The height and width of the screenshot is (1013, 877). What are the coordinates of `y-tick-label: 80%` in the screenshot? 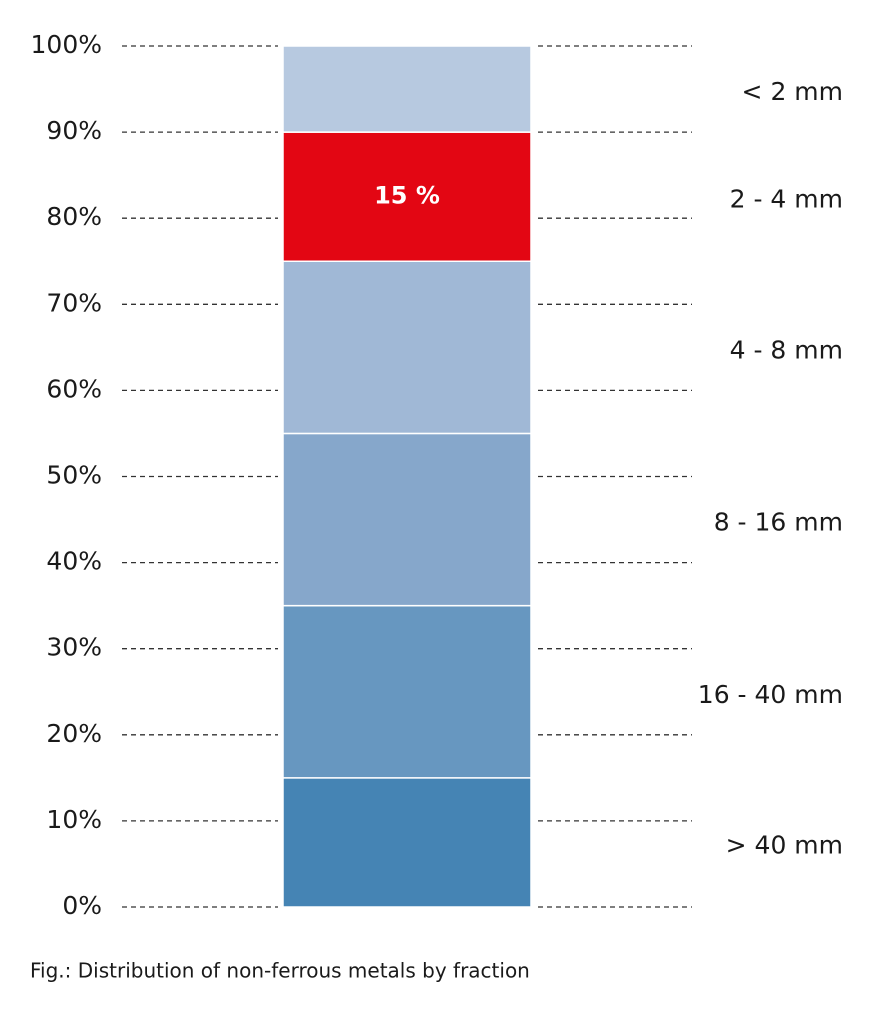 It's located at (74, 216).